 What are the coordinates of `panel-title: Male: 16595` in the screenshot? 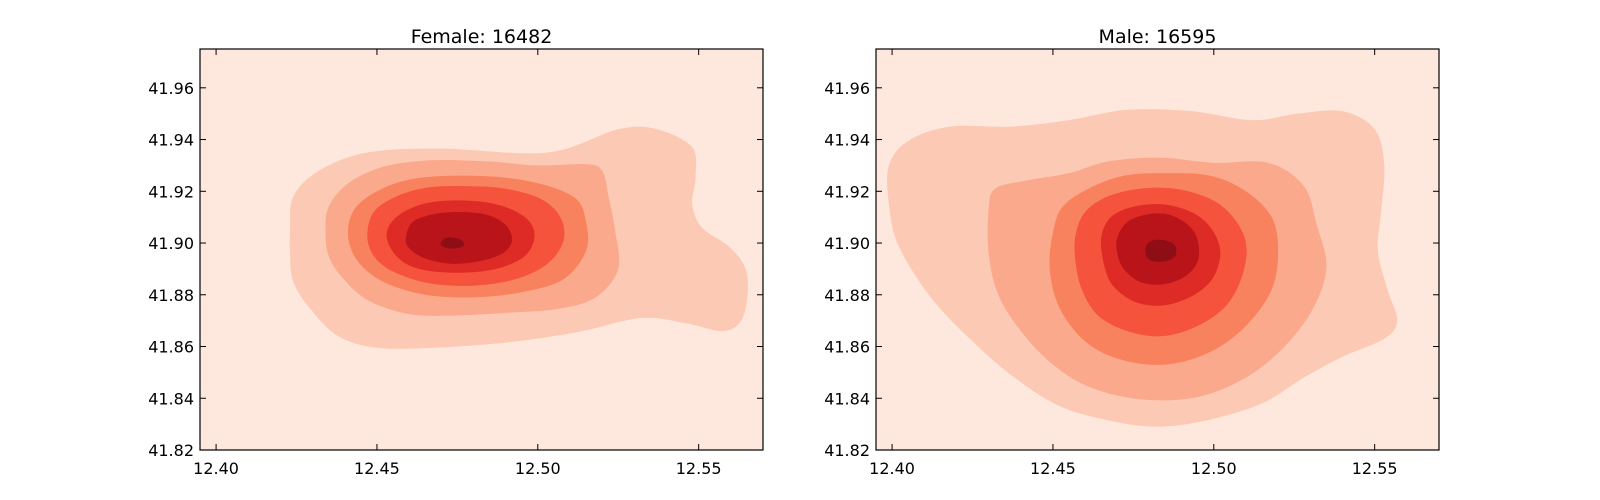 It's located at (1158, 37).